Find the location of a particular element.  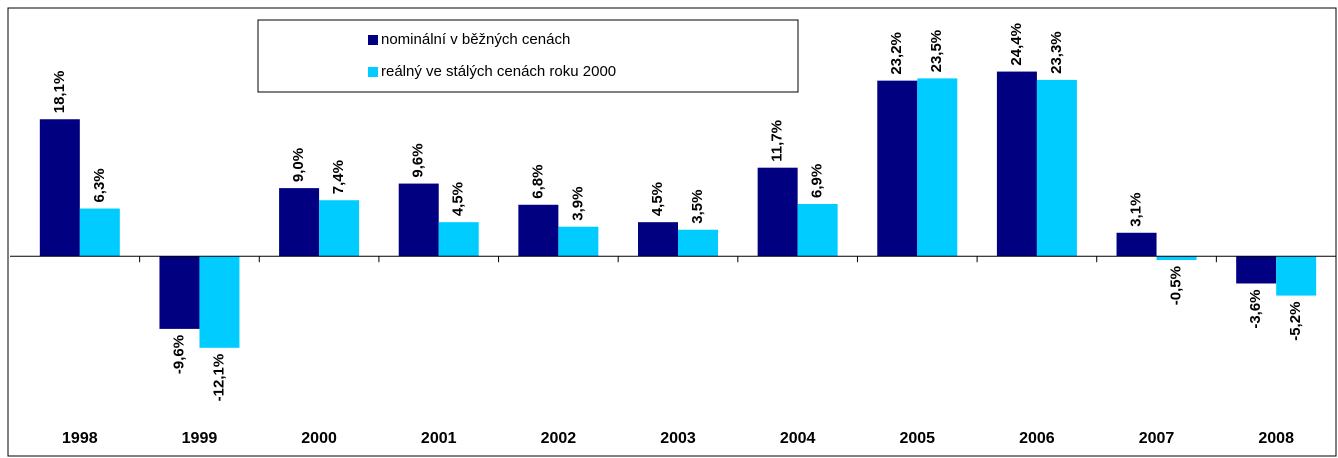

x-tick-label: 2008 is located at coordinates (1276, 438).